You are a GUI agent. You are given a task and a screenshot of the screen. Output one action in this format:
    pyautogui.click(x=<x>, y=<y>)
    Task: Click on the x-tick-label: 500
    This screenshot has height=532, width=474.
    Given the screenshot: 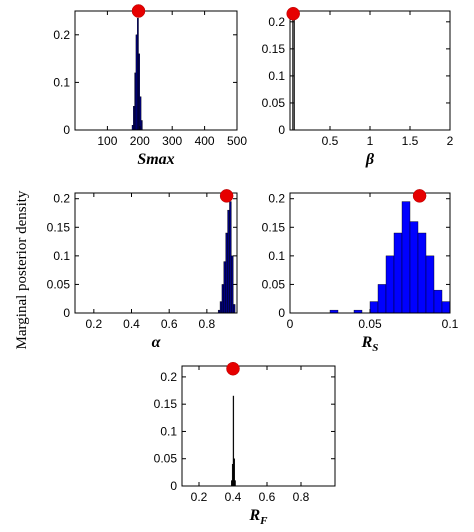 What is the action you would take?
    pyautogui.click(x=237, y=141)
    